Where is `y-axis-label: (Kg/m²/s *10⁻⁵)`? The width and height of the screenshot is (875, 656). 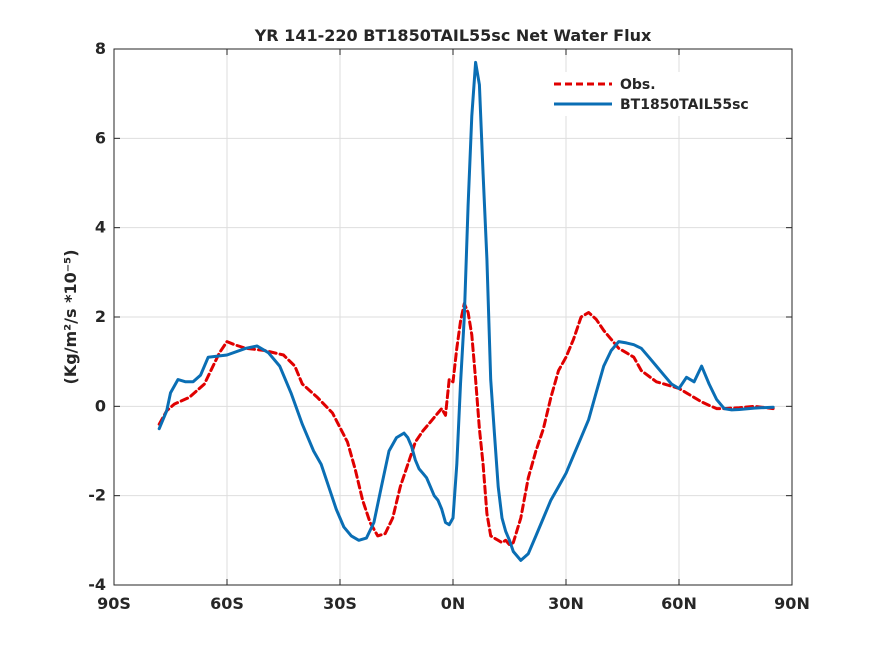
y-axis-label: (Kg/m²/s *10⁻⁵) is located at coordinates (70, 316).